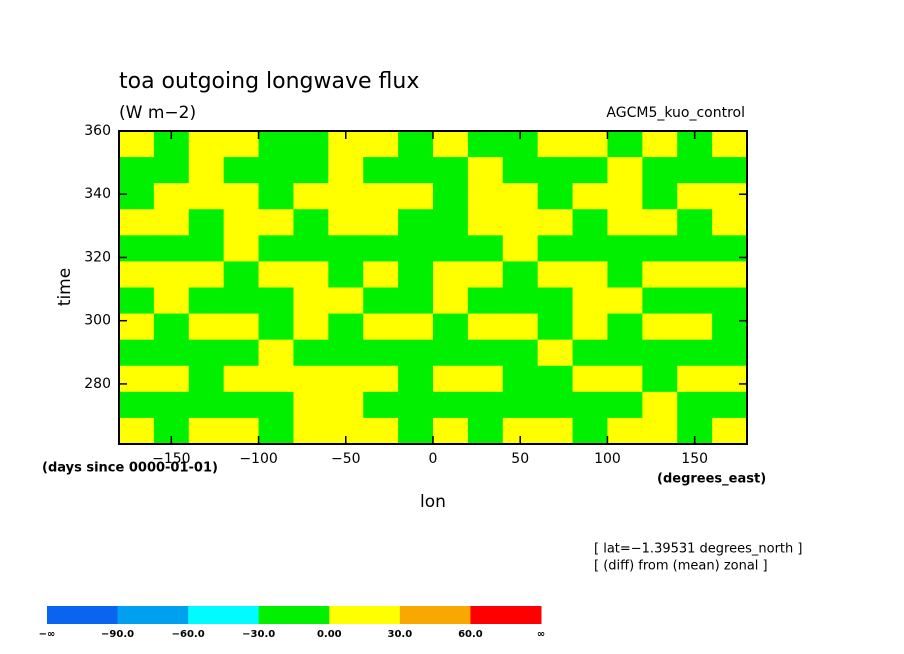 The width and height of the screenshot is (904, 654). What do you see at coordinates (97, 131) in the screenshot?
I see `y-tick-label: 360` at bounding box center [97, 131].